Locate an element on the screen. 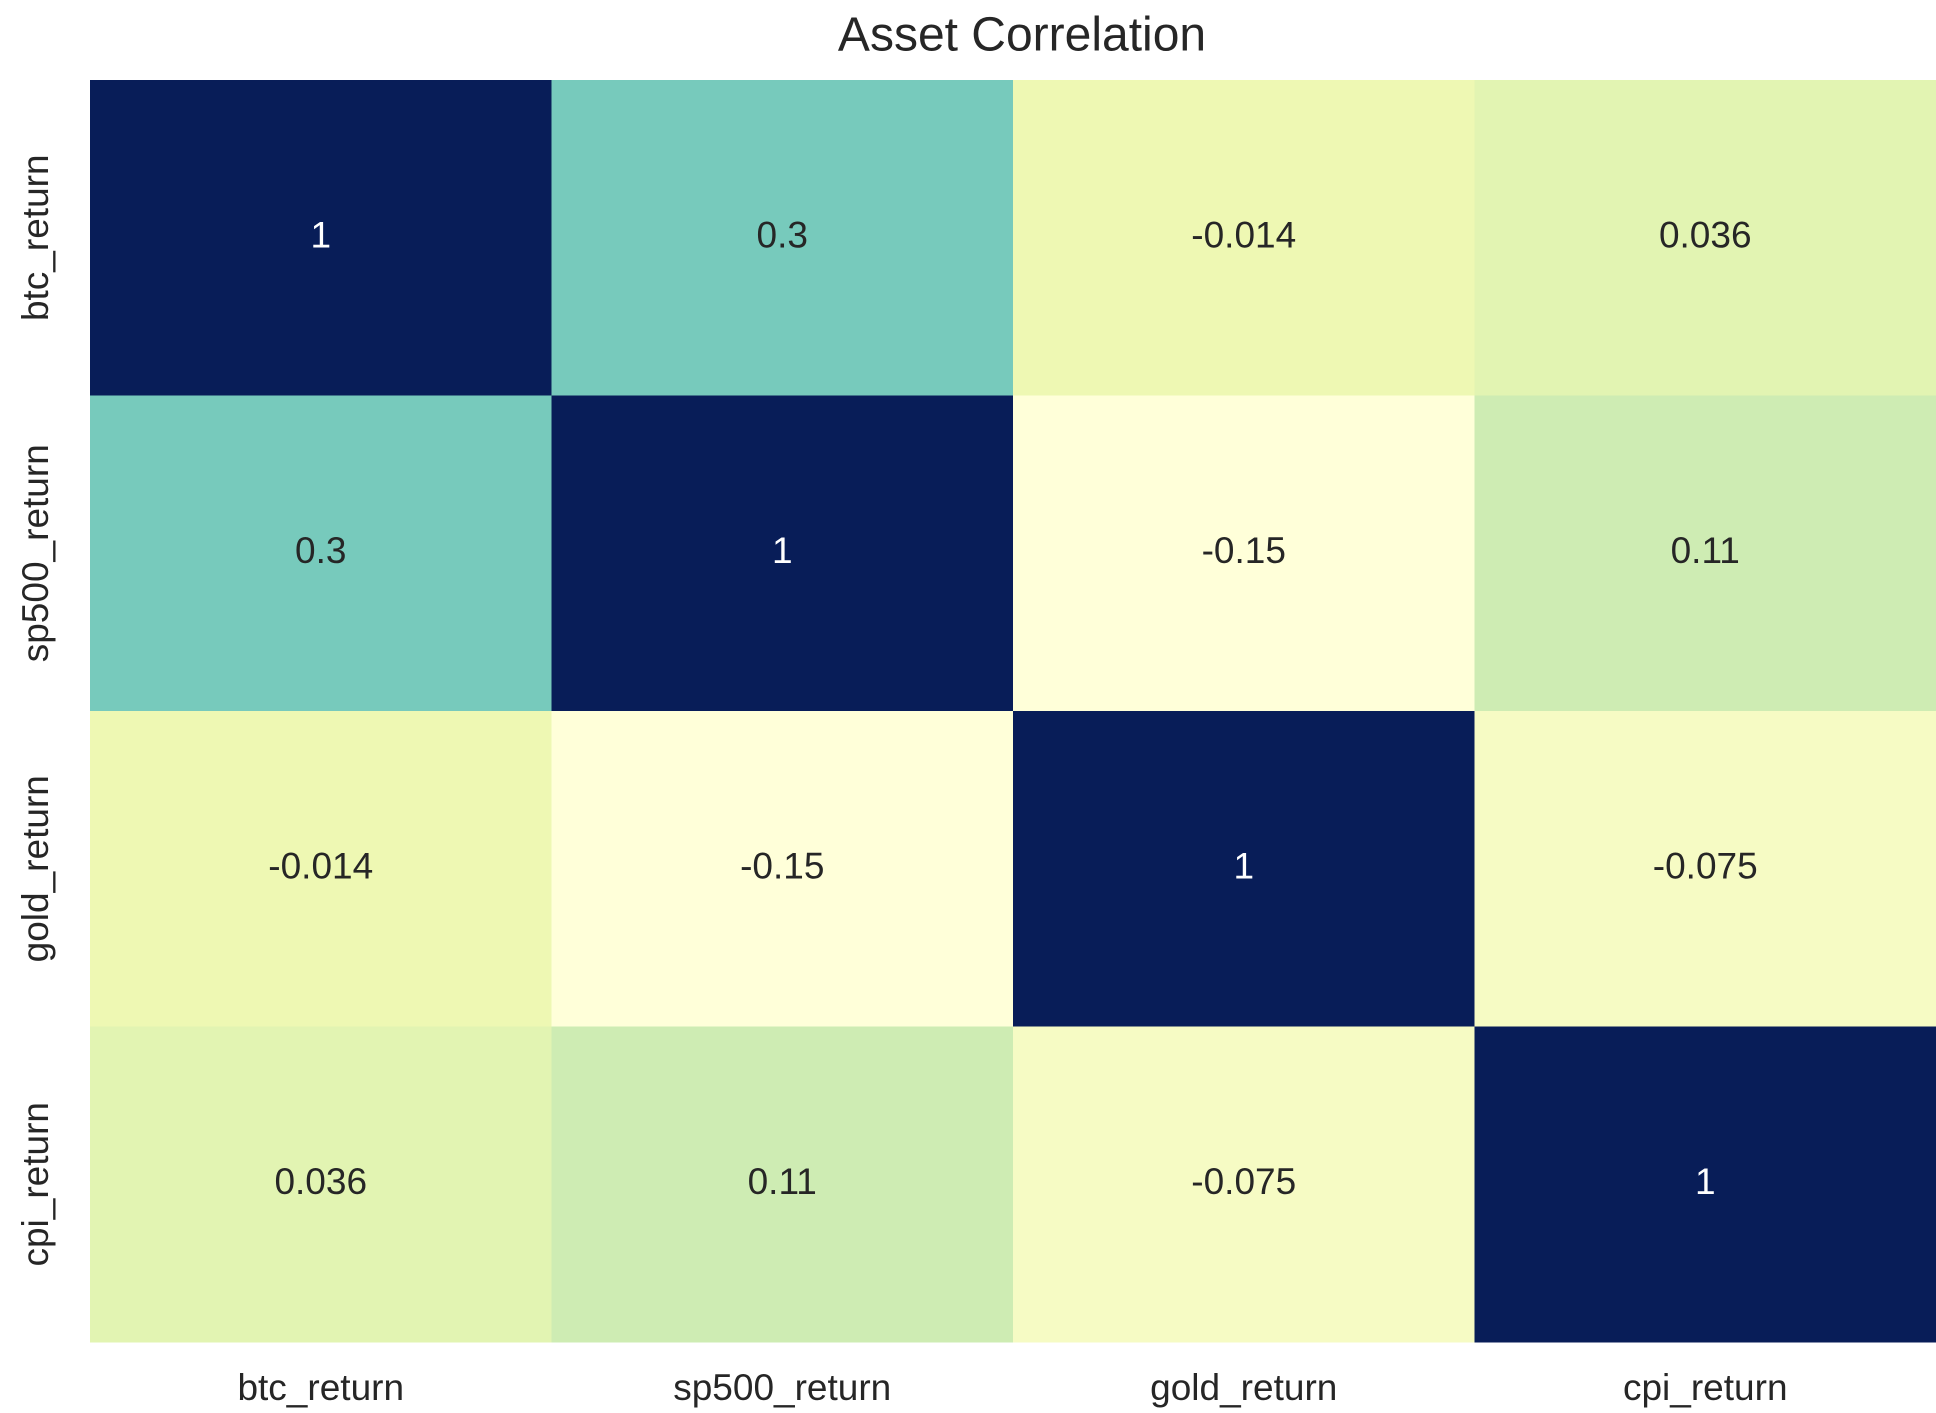  y-tick-label: btc_return is located at coordinates (35, 237).